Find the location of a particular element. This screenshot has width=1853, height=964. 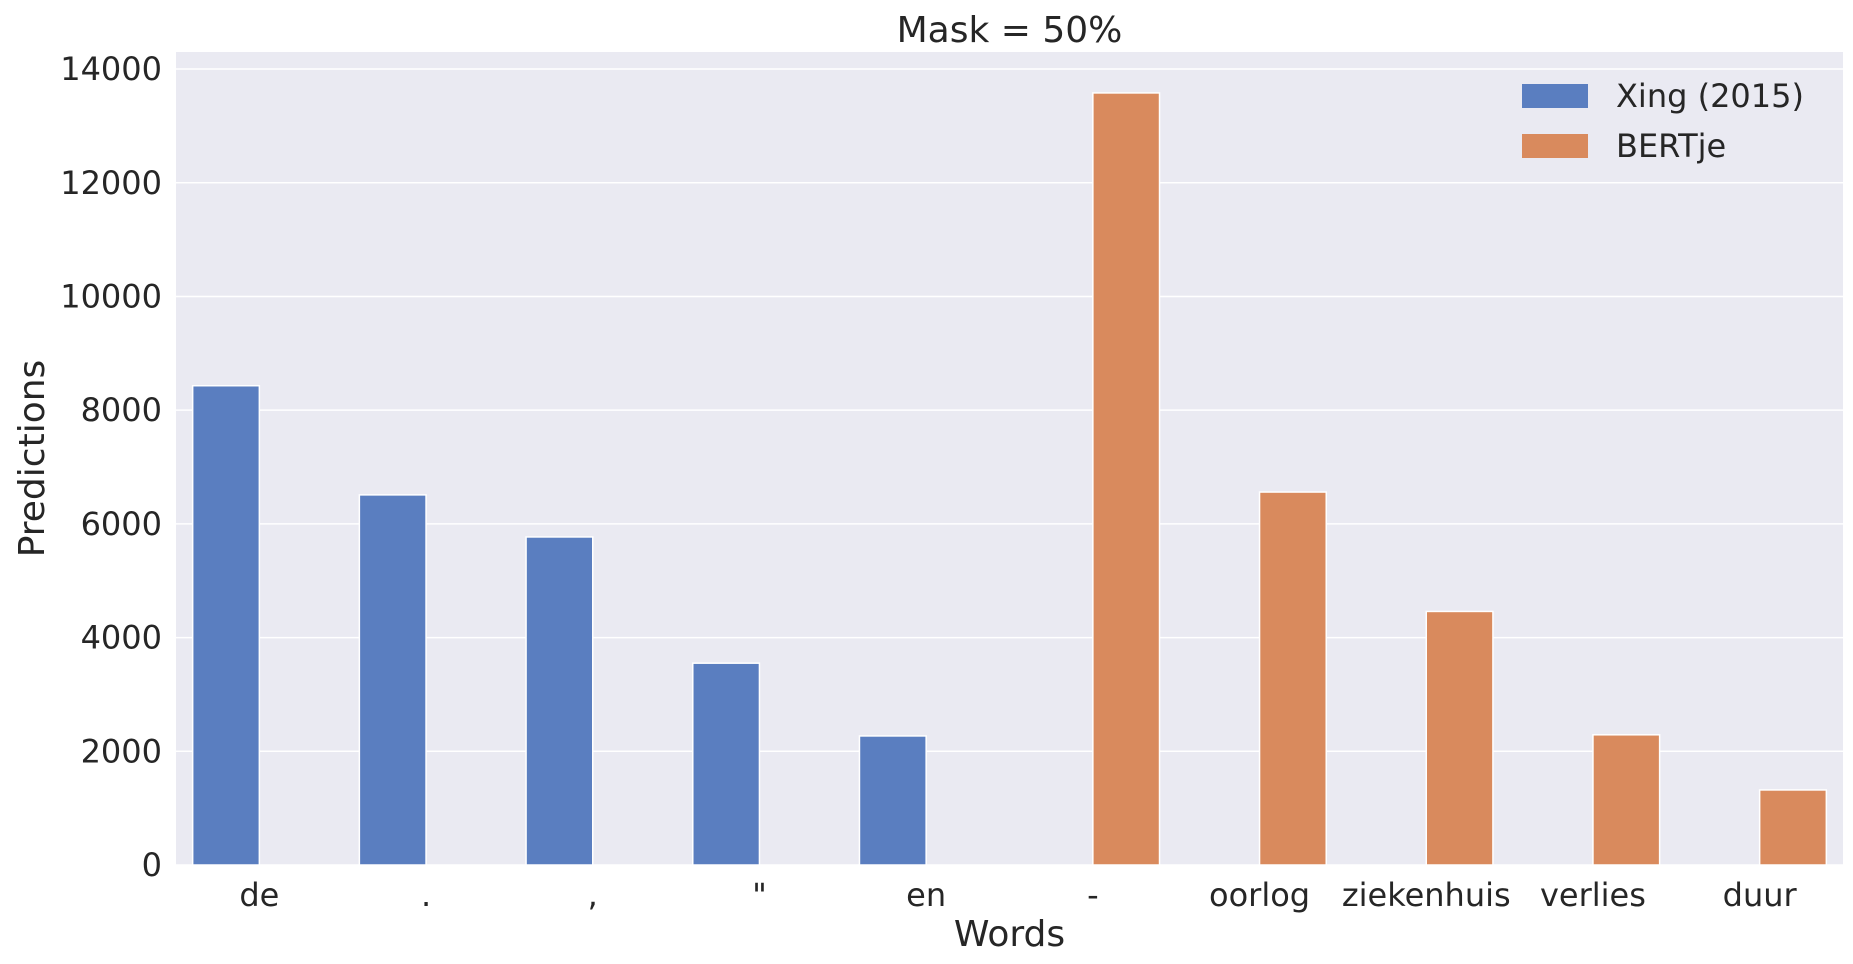

x-tick-label: duur is located at coordinates (1760, 895).